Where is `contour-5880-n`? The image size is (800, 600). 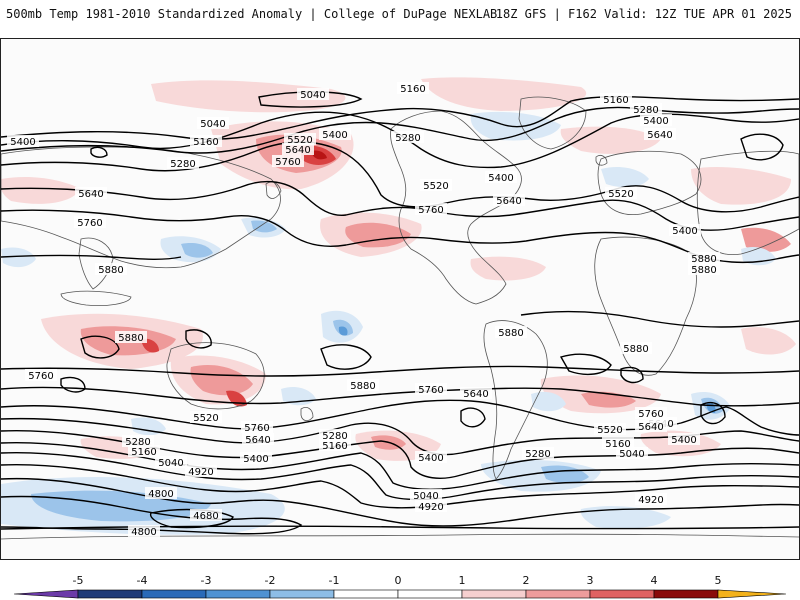
contour-5880-n is located at coordinates (91, 257).